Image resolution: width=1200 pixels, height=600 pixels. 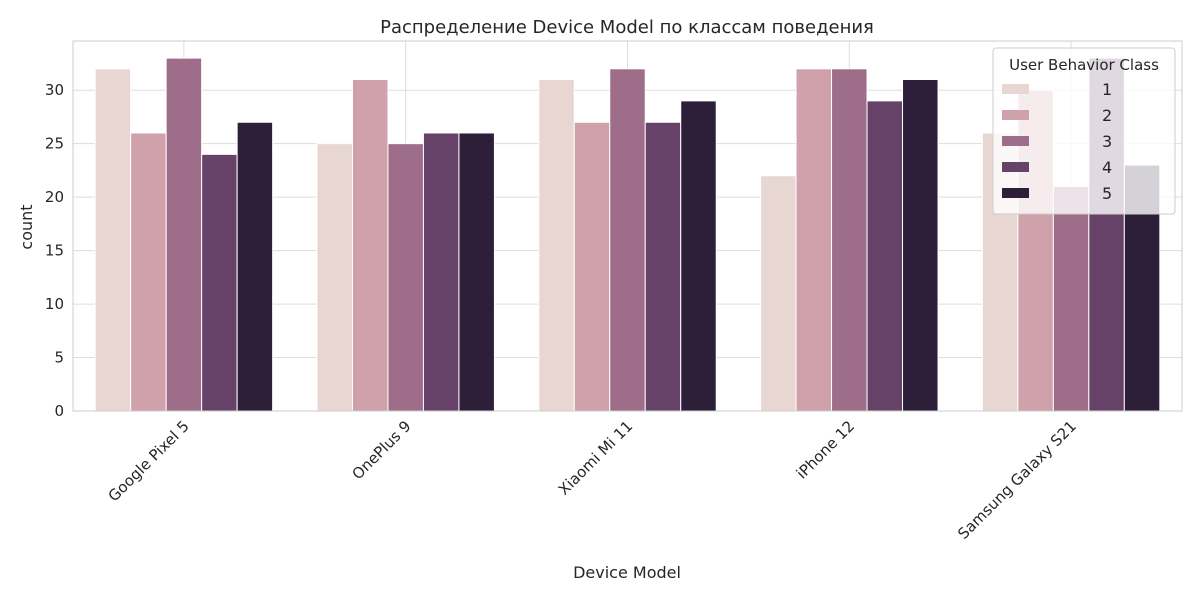 I want to click on y-tick-label: 25, so click(x=54, y=144).